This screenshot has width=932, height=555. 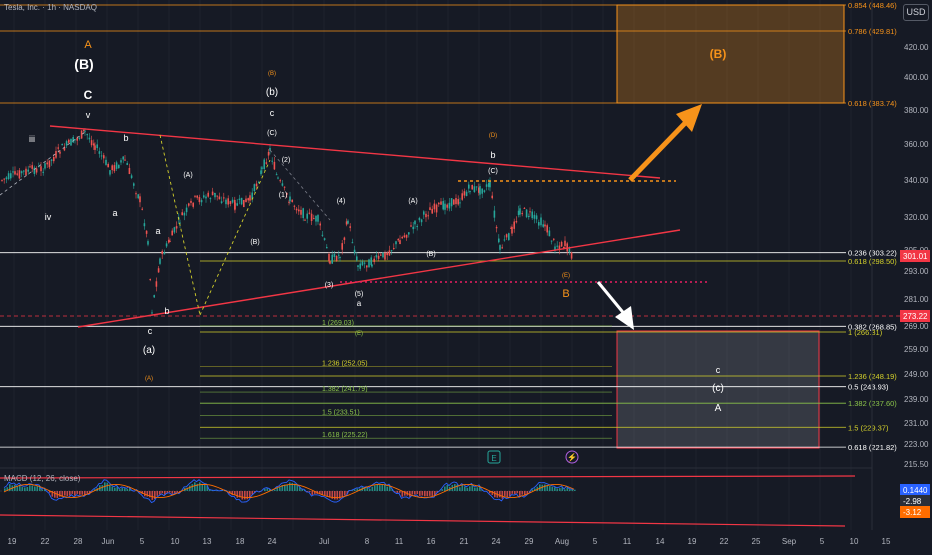 What do you see at coordinates (88, 95) in the screenshot?
I see `wave-label-C_big: C` at bounding box center [88, 95].